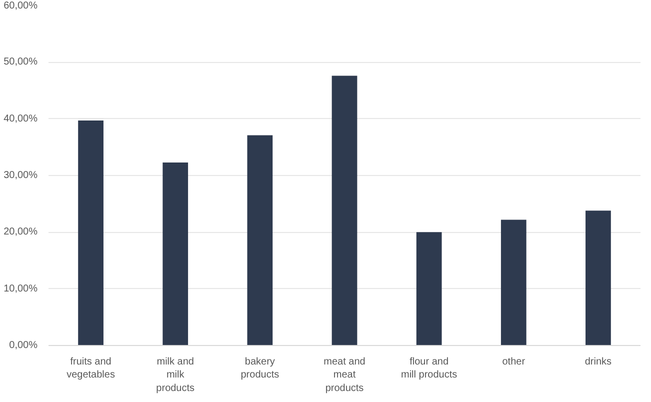 The width and height of the screenshot is (651, 402). I want to click on x-tick-label: bakery products, so click(260, 368).